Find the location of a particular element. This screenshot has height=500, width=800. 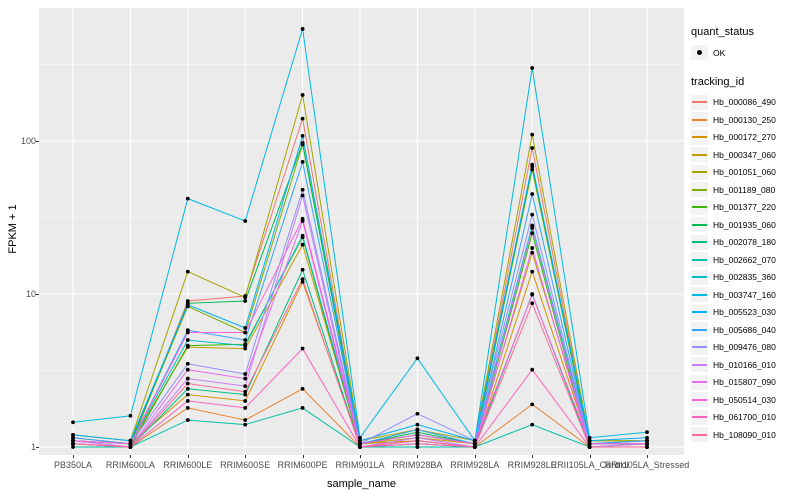

x-tick-label: RRIM928LE is located at coordinates (532, 465).